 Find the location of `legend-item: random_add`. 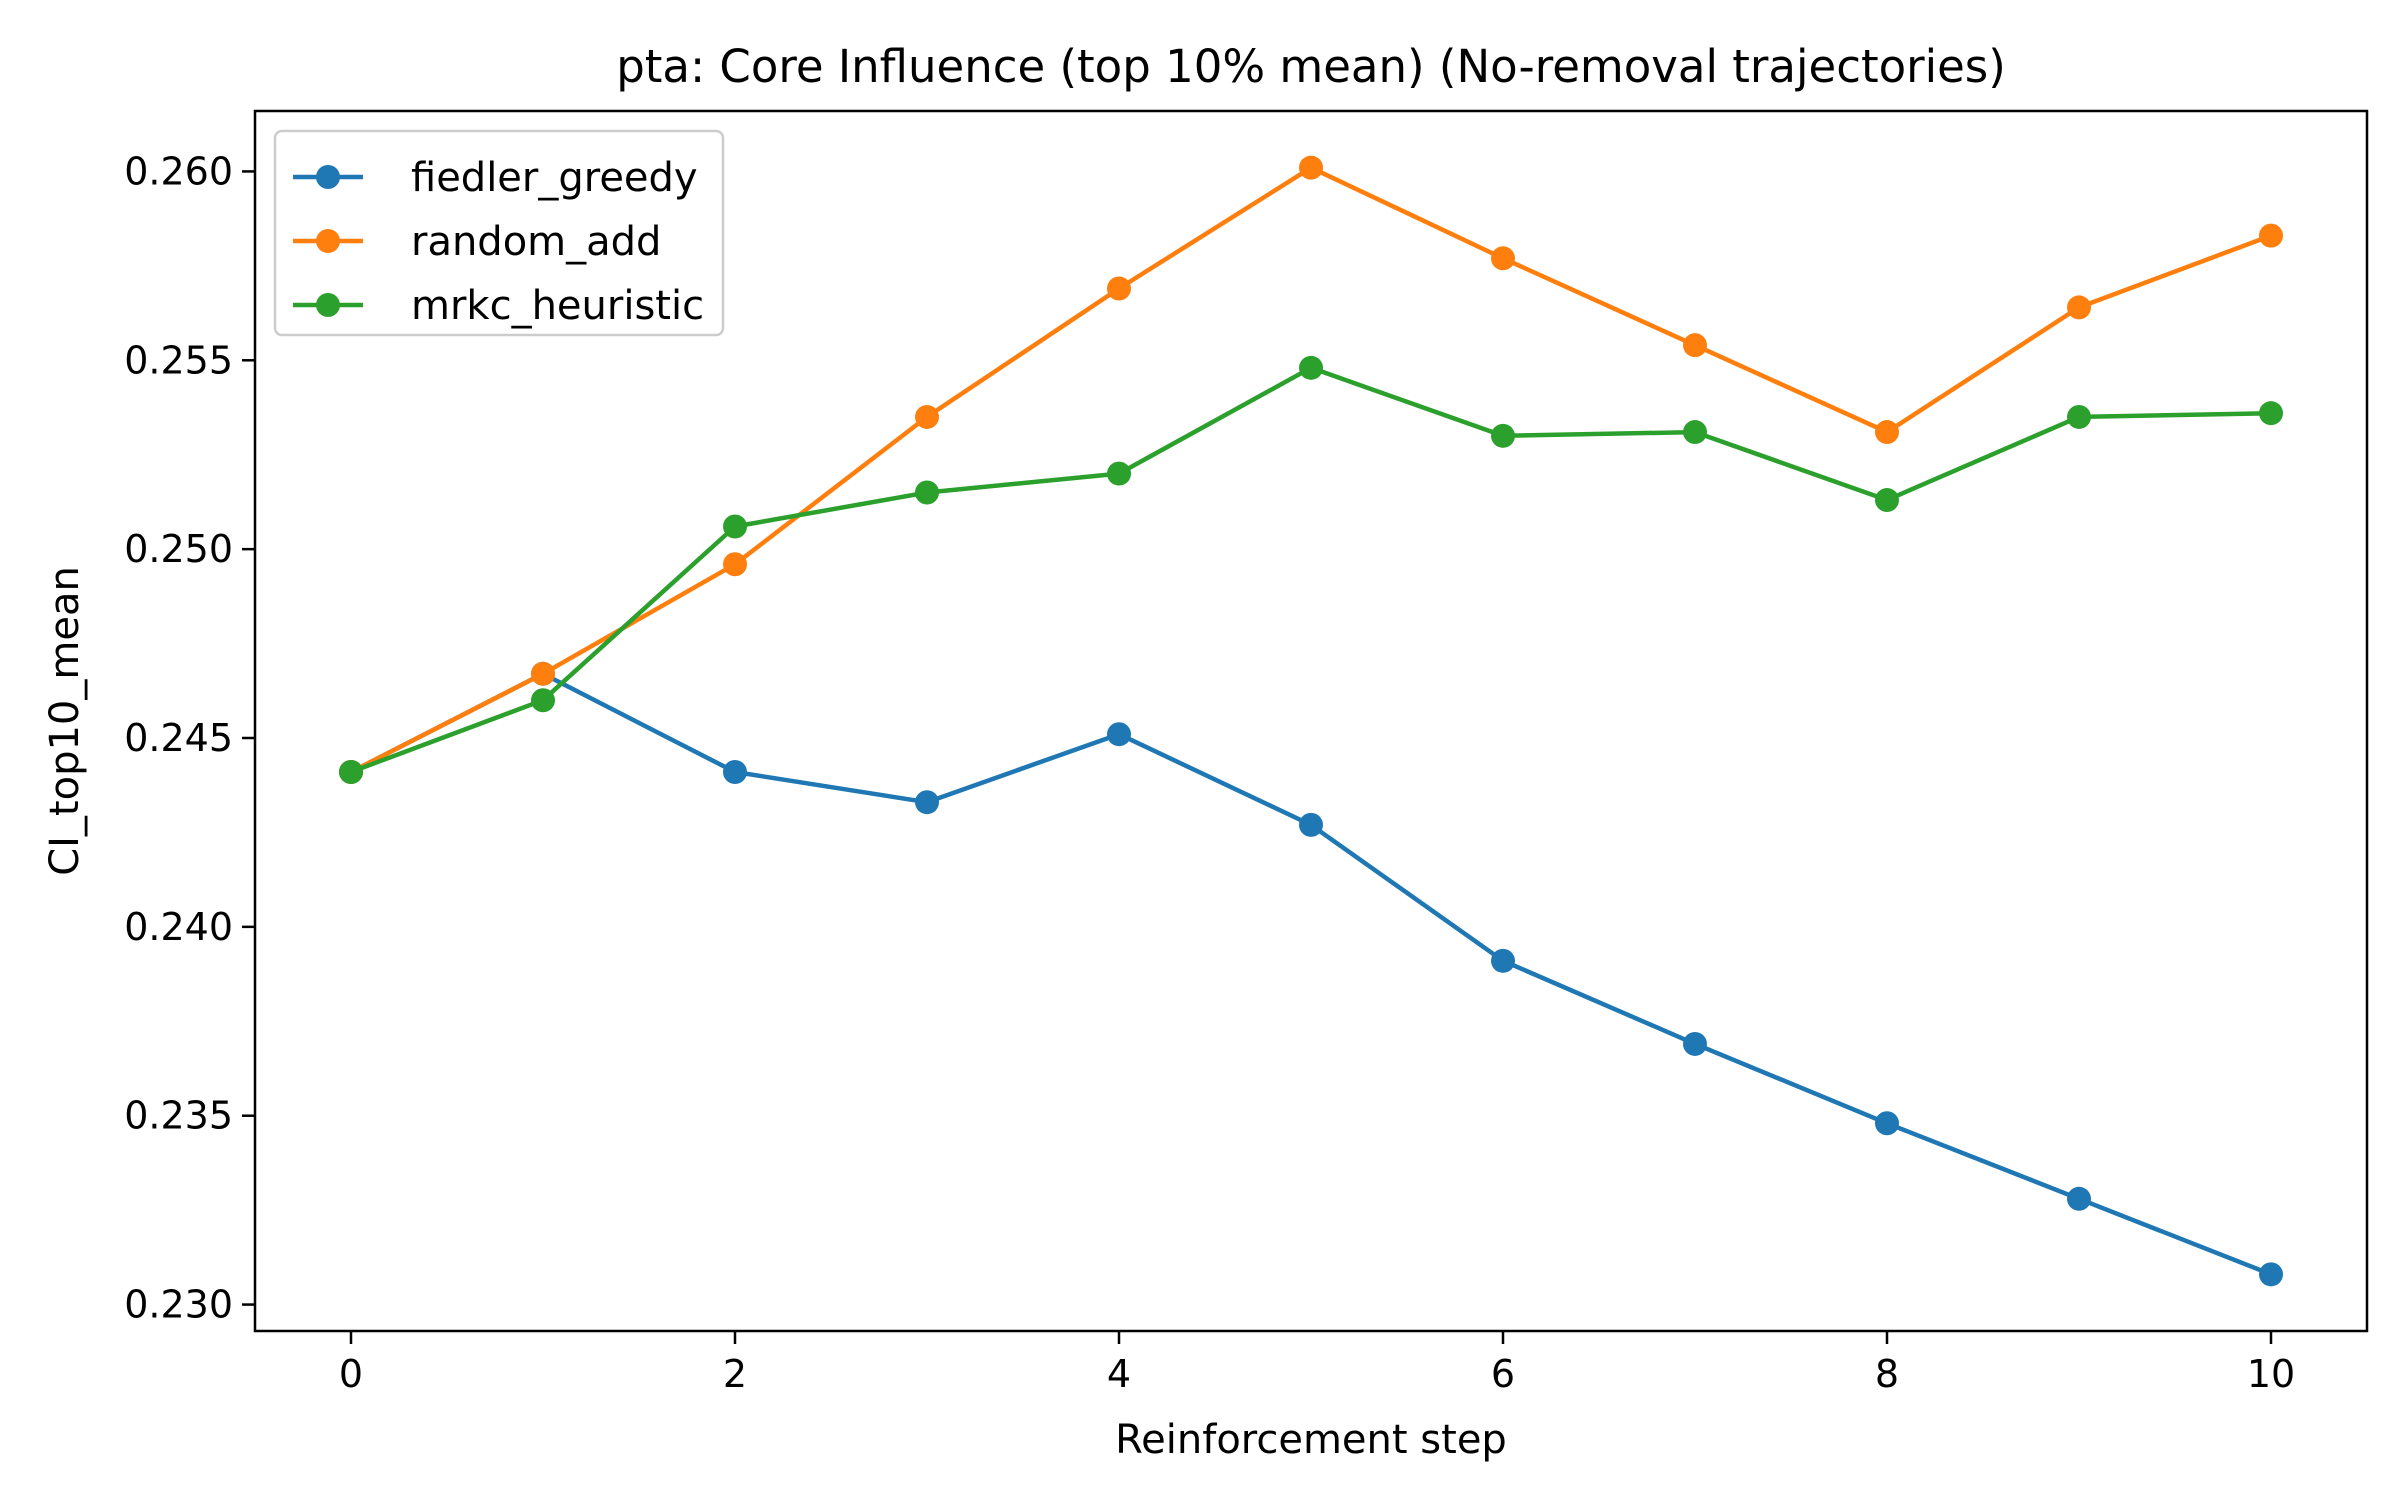

legend-item: random_add is located at coordinates (477, 242).